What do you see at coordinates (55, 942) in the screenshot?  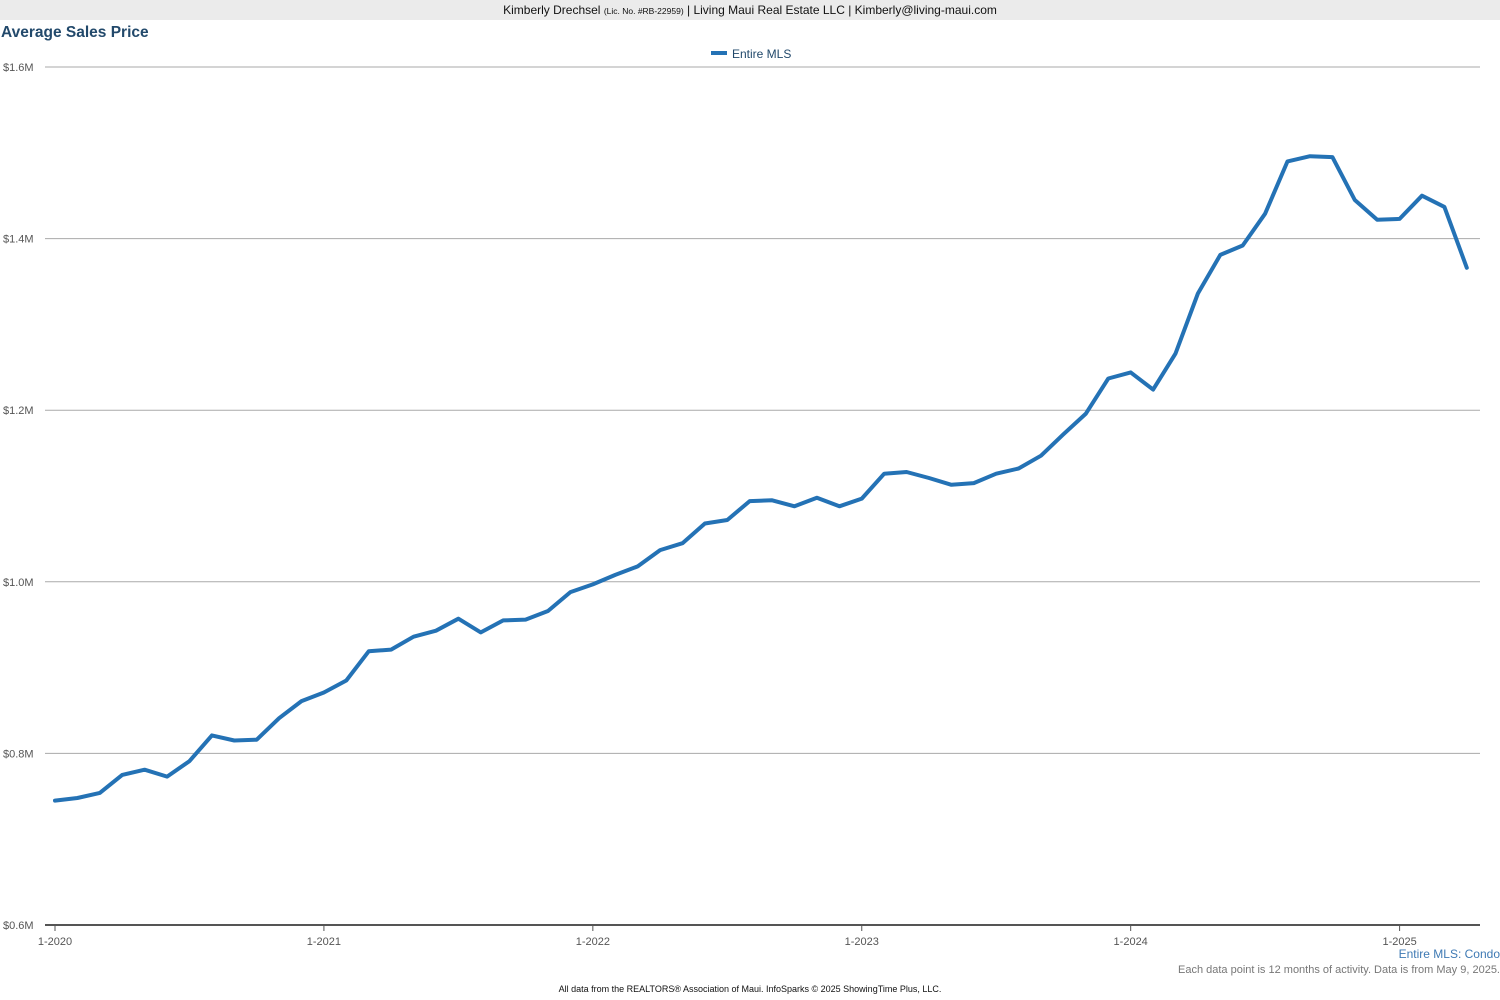 I see `x-tick-label: 1-2020` at bounding box center [55, 942].